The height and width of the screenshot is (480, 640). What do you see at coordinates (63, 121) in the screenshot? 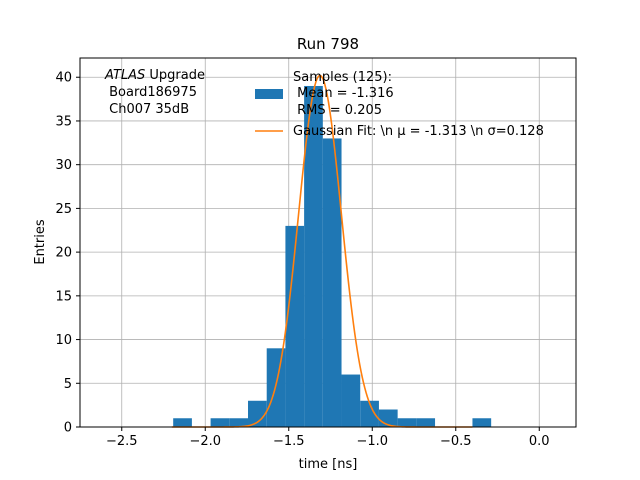
I see `y-tick-label: 35` at bounding box center [63, 121].